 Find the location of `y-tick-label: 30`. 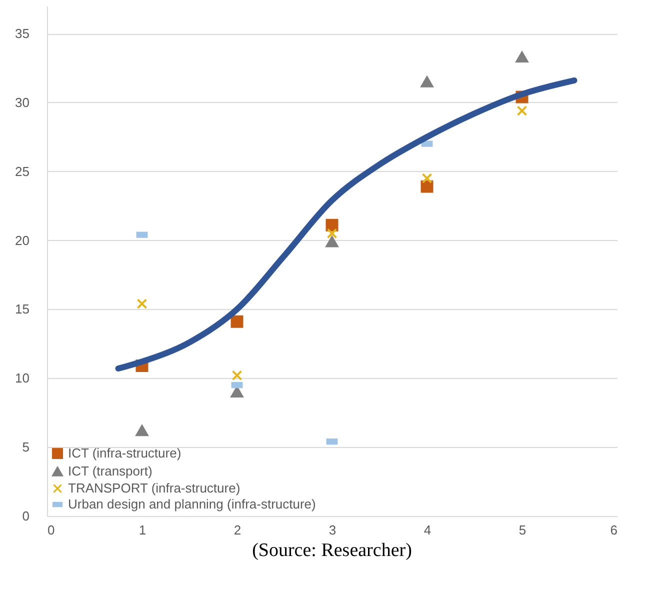

y-tick-label: 30 is located at coordinates (22, 102).